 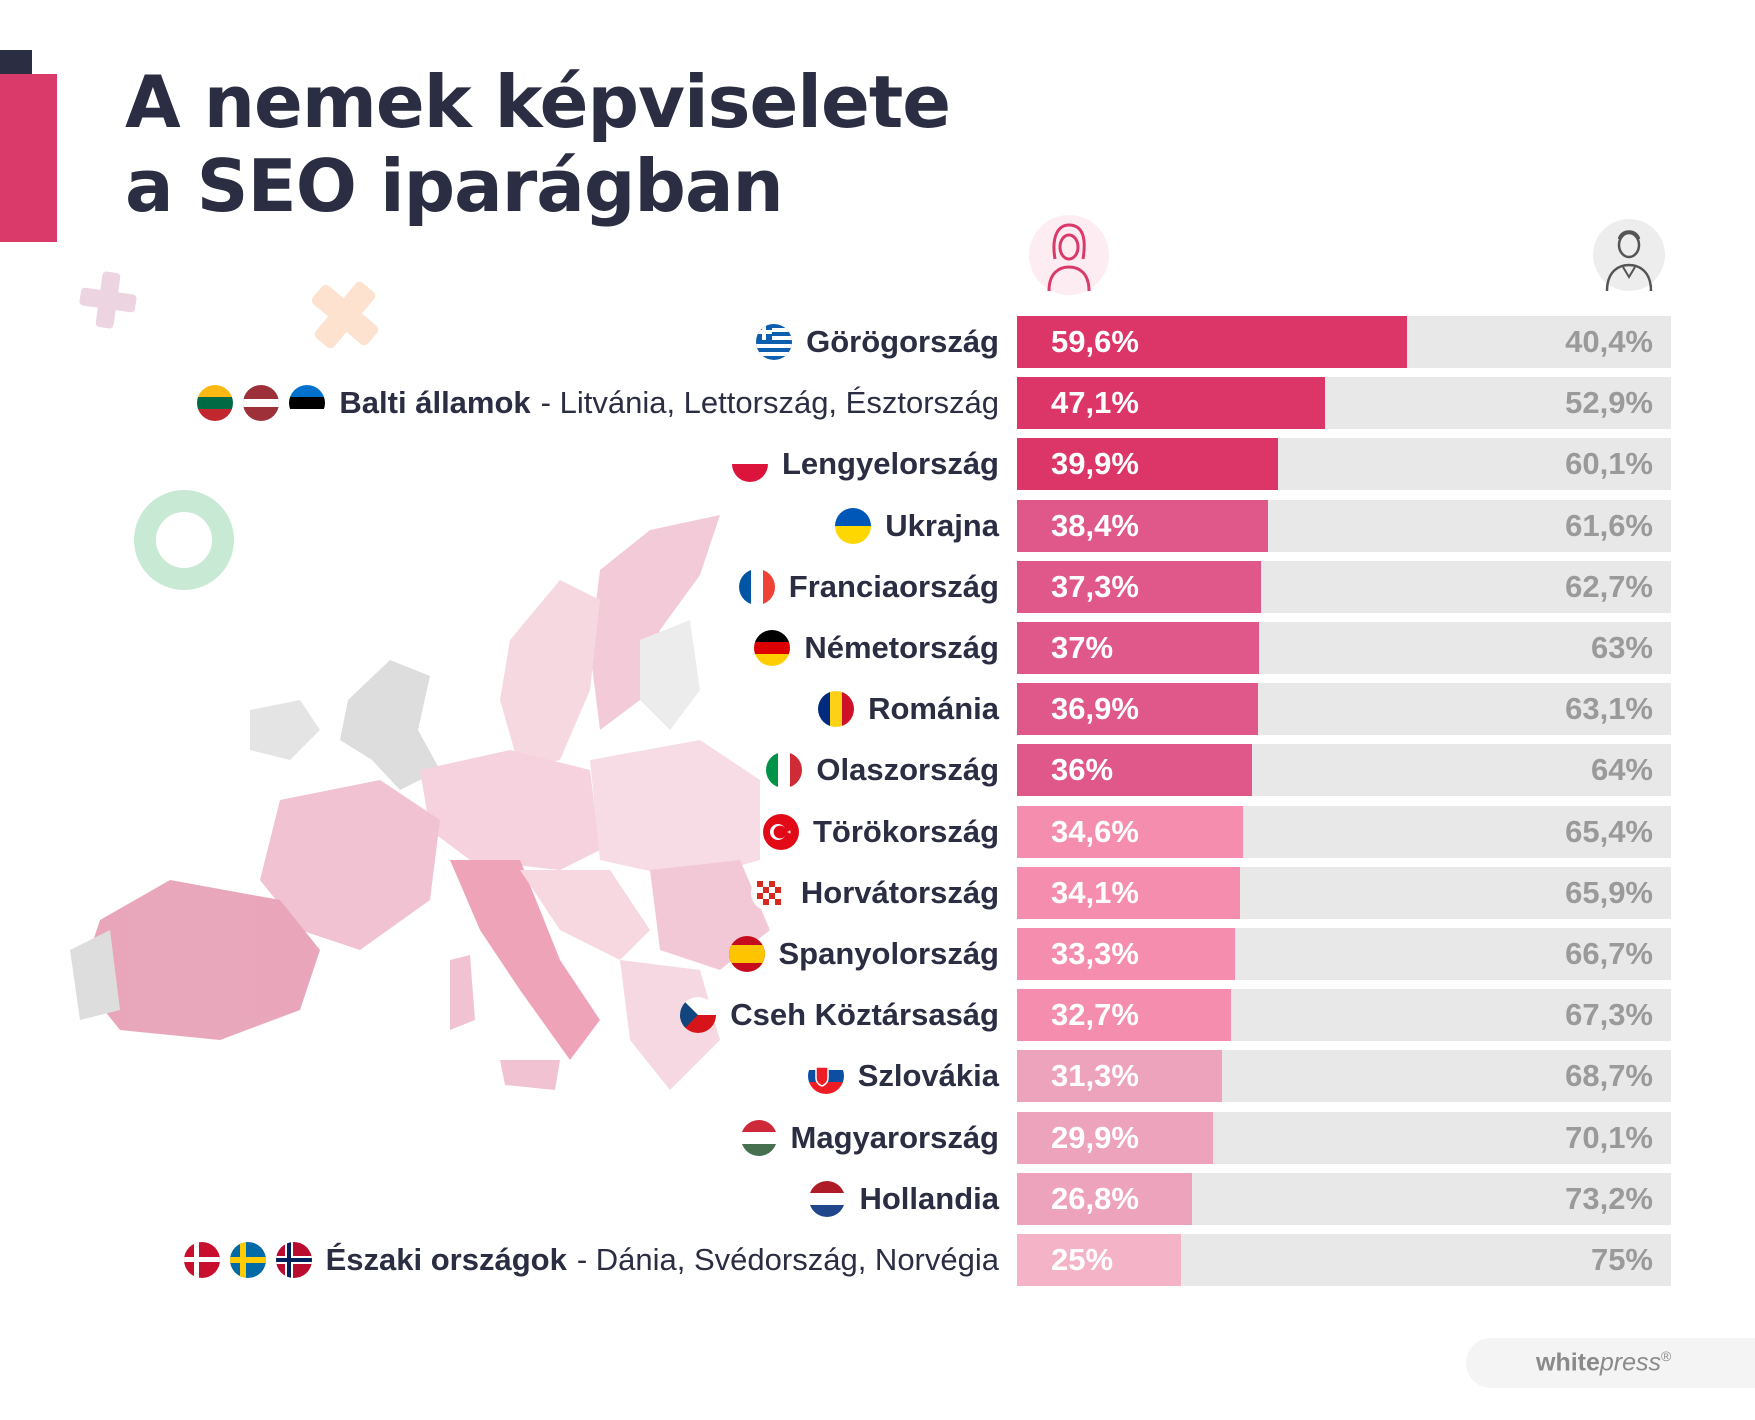 What do you see at coordinates (928, 1076) in the screenshot?
I see `country-name: Szlovákia` at bounding box center [928, 1076].